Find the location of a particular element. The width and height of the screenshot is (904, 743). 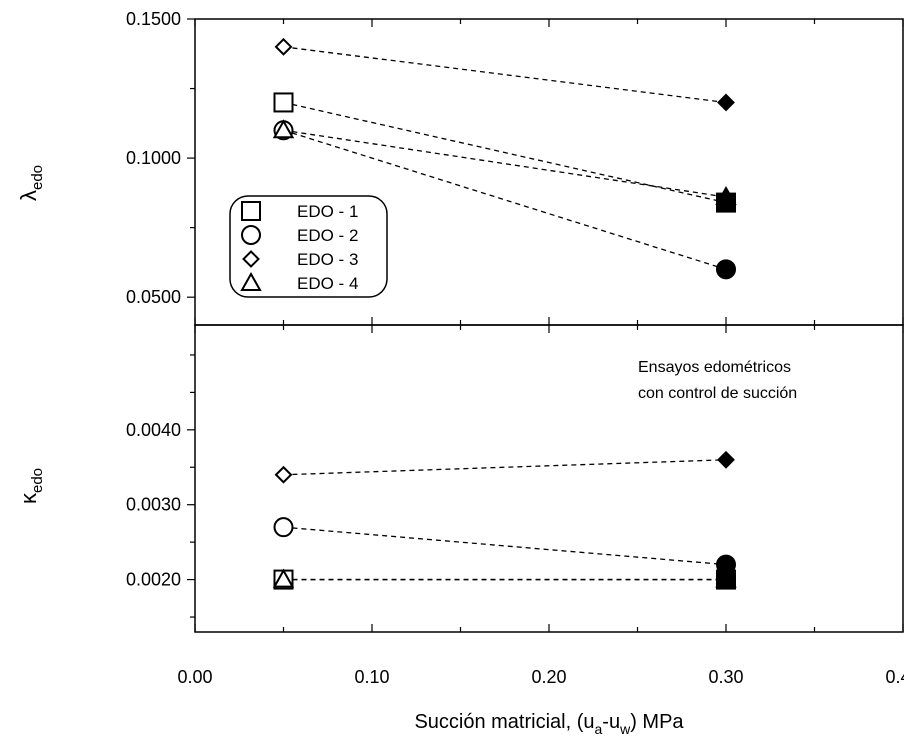

legend-box is located at coordinates (308, 246).